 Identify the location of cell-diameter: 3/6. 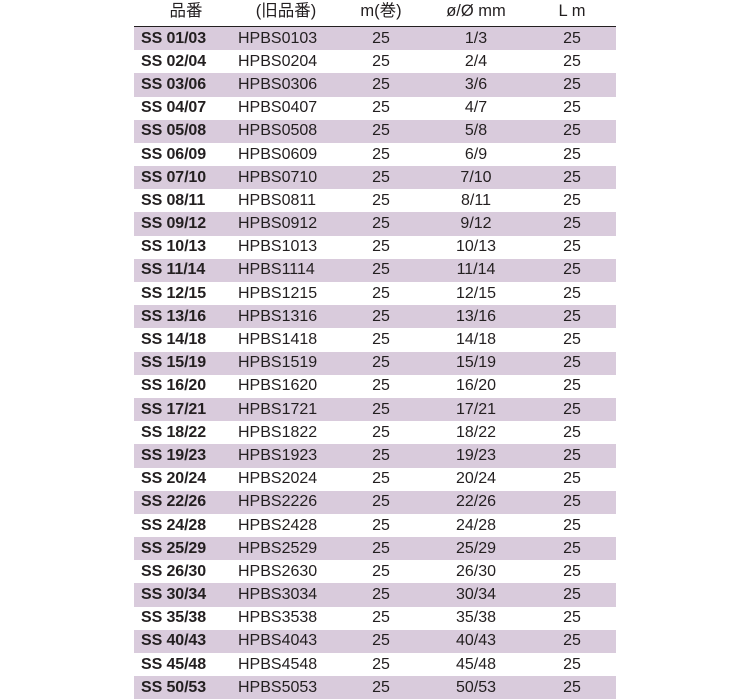
(476, 85).